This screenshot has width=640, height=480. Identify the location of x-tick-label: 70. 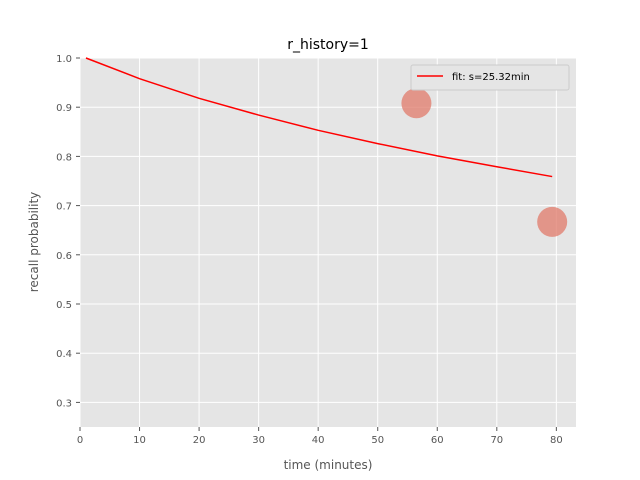
(496, 440).